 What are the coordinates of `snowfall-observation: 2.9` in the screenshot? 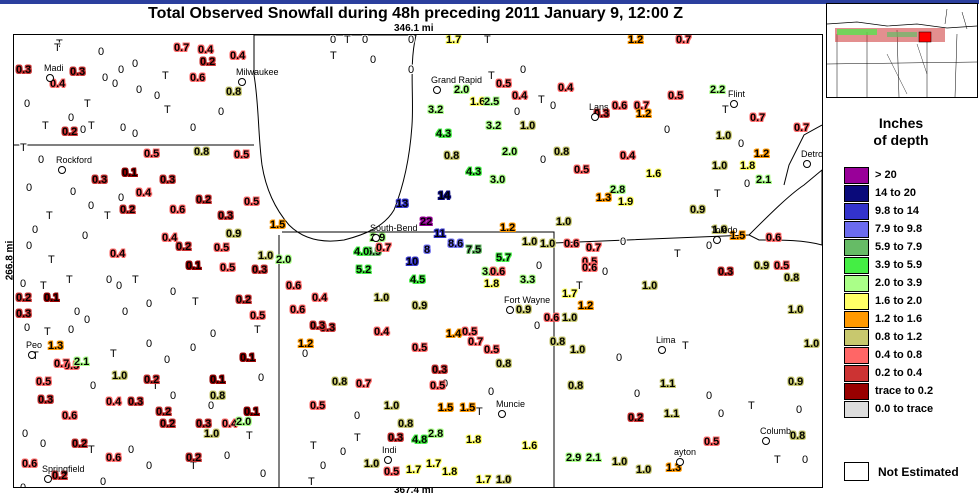 It's located at (574, 458).